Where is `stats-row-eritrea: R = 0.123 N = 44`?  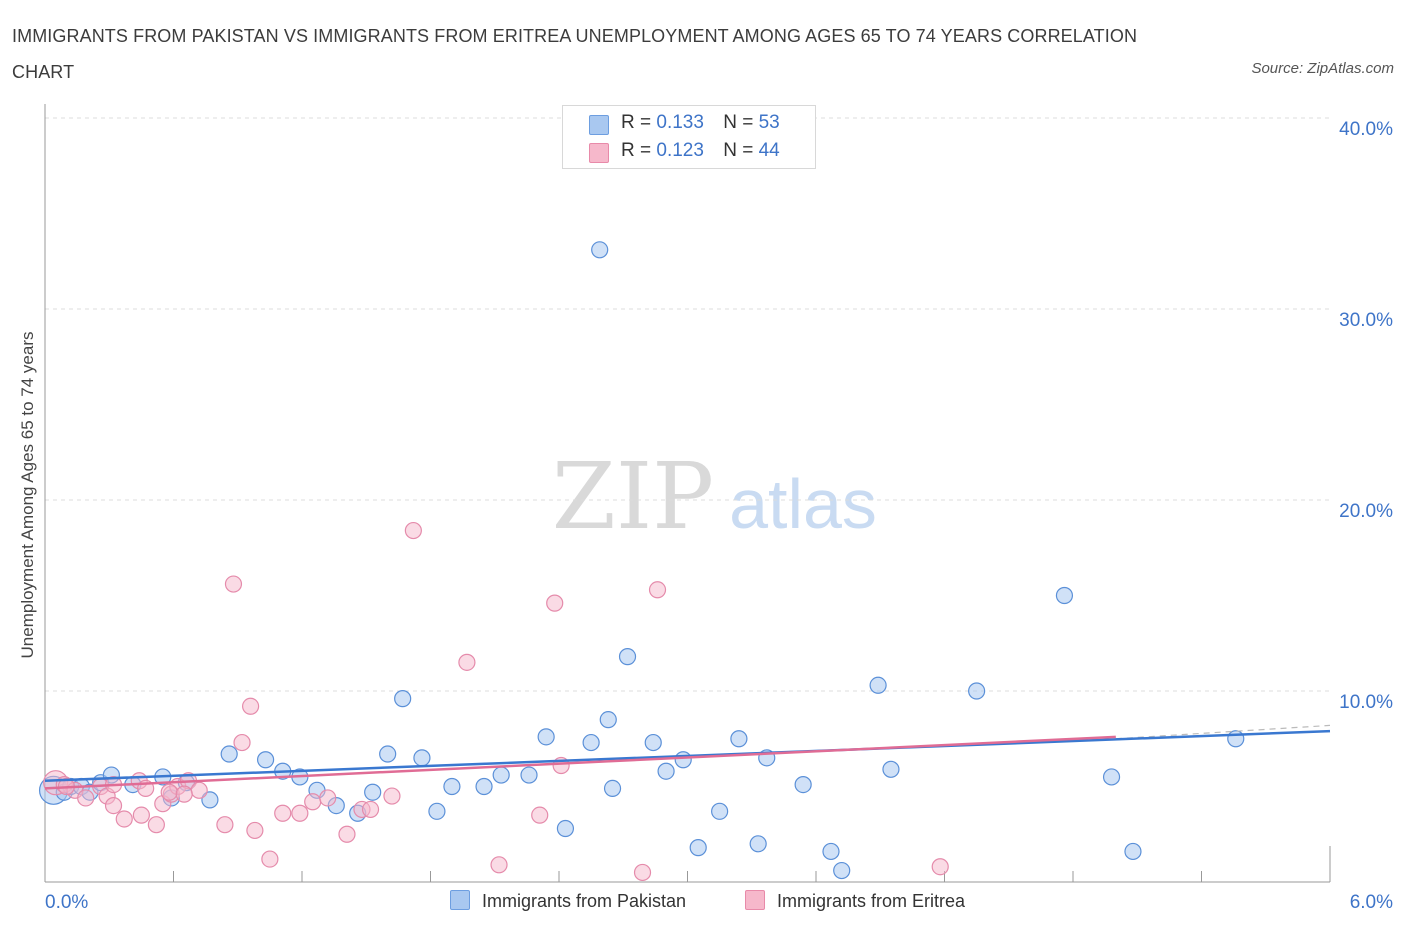 stats-row-eritrea: R = 0.123 N = 44 is located at coordinates (684, 151).